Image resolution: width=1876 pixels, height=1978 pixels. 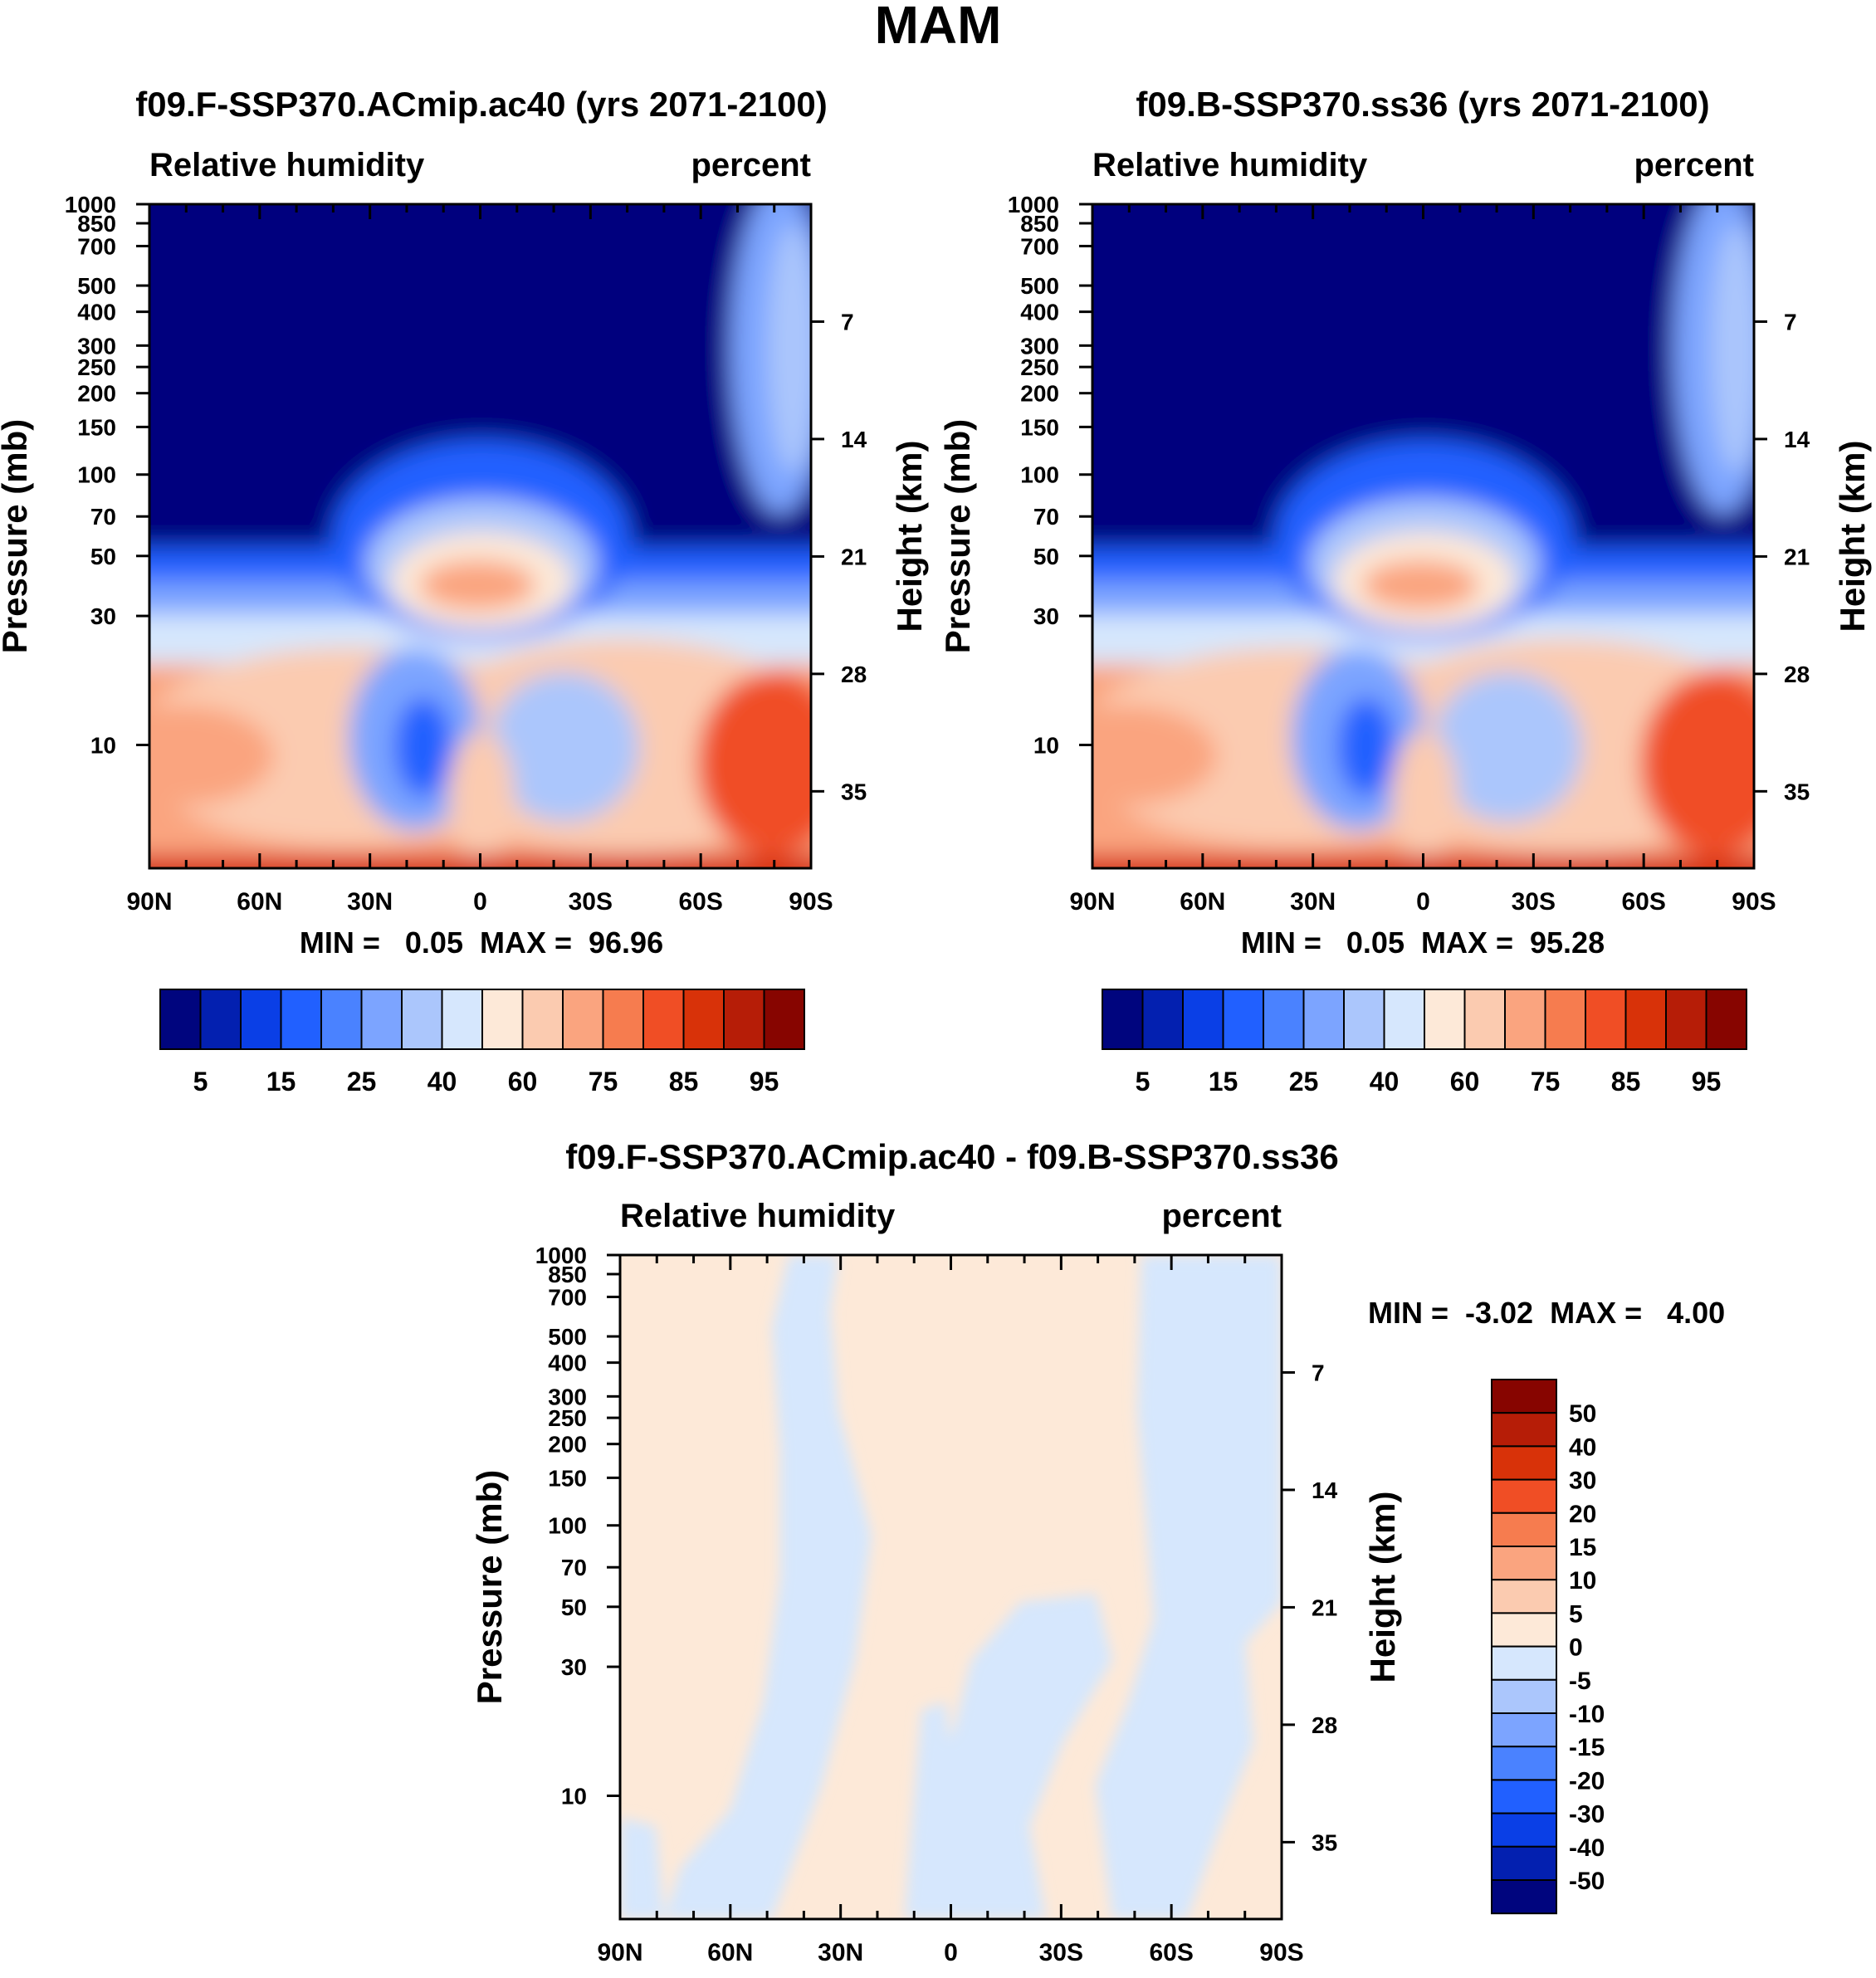 What do you see at coordinates (96, 286) in the screenshot?
I see `y-tick-label: 500` at bounding box center [96, 286].